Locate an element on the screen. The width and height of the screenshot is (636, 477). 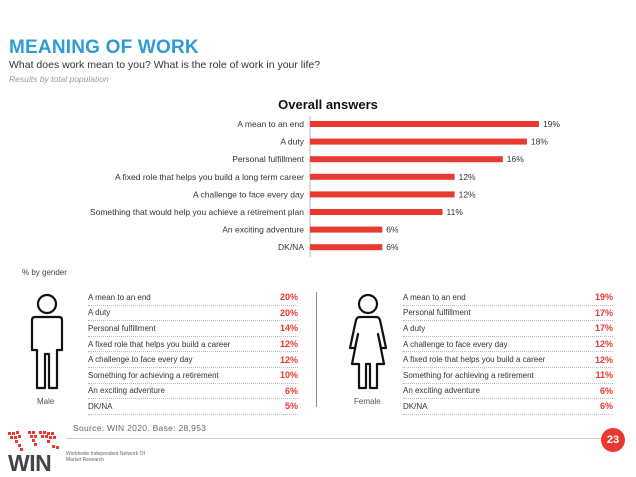
category-label: Personal fulfillment is located at coordinates (268, 159).